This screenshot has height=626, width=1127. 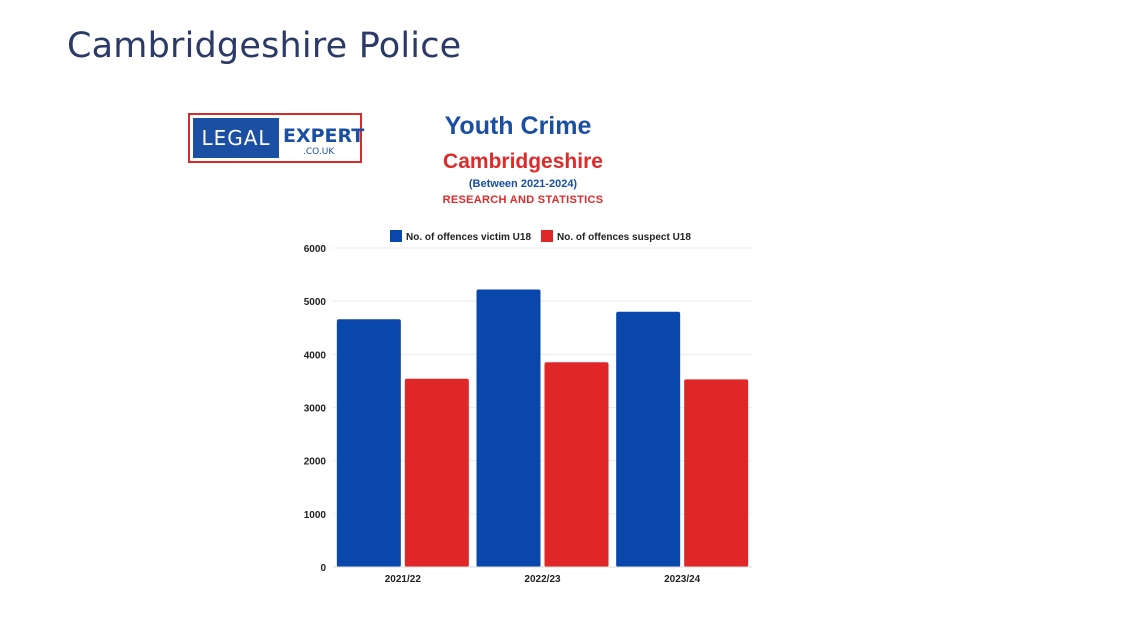 What do you see at coordinates (468, 237) in the screenshot?
I see `legend-label: No. of offences victim U18` at bounding box center [468, 237].